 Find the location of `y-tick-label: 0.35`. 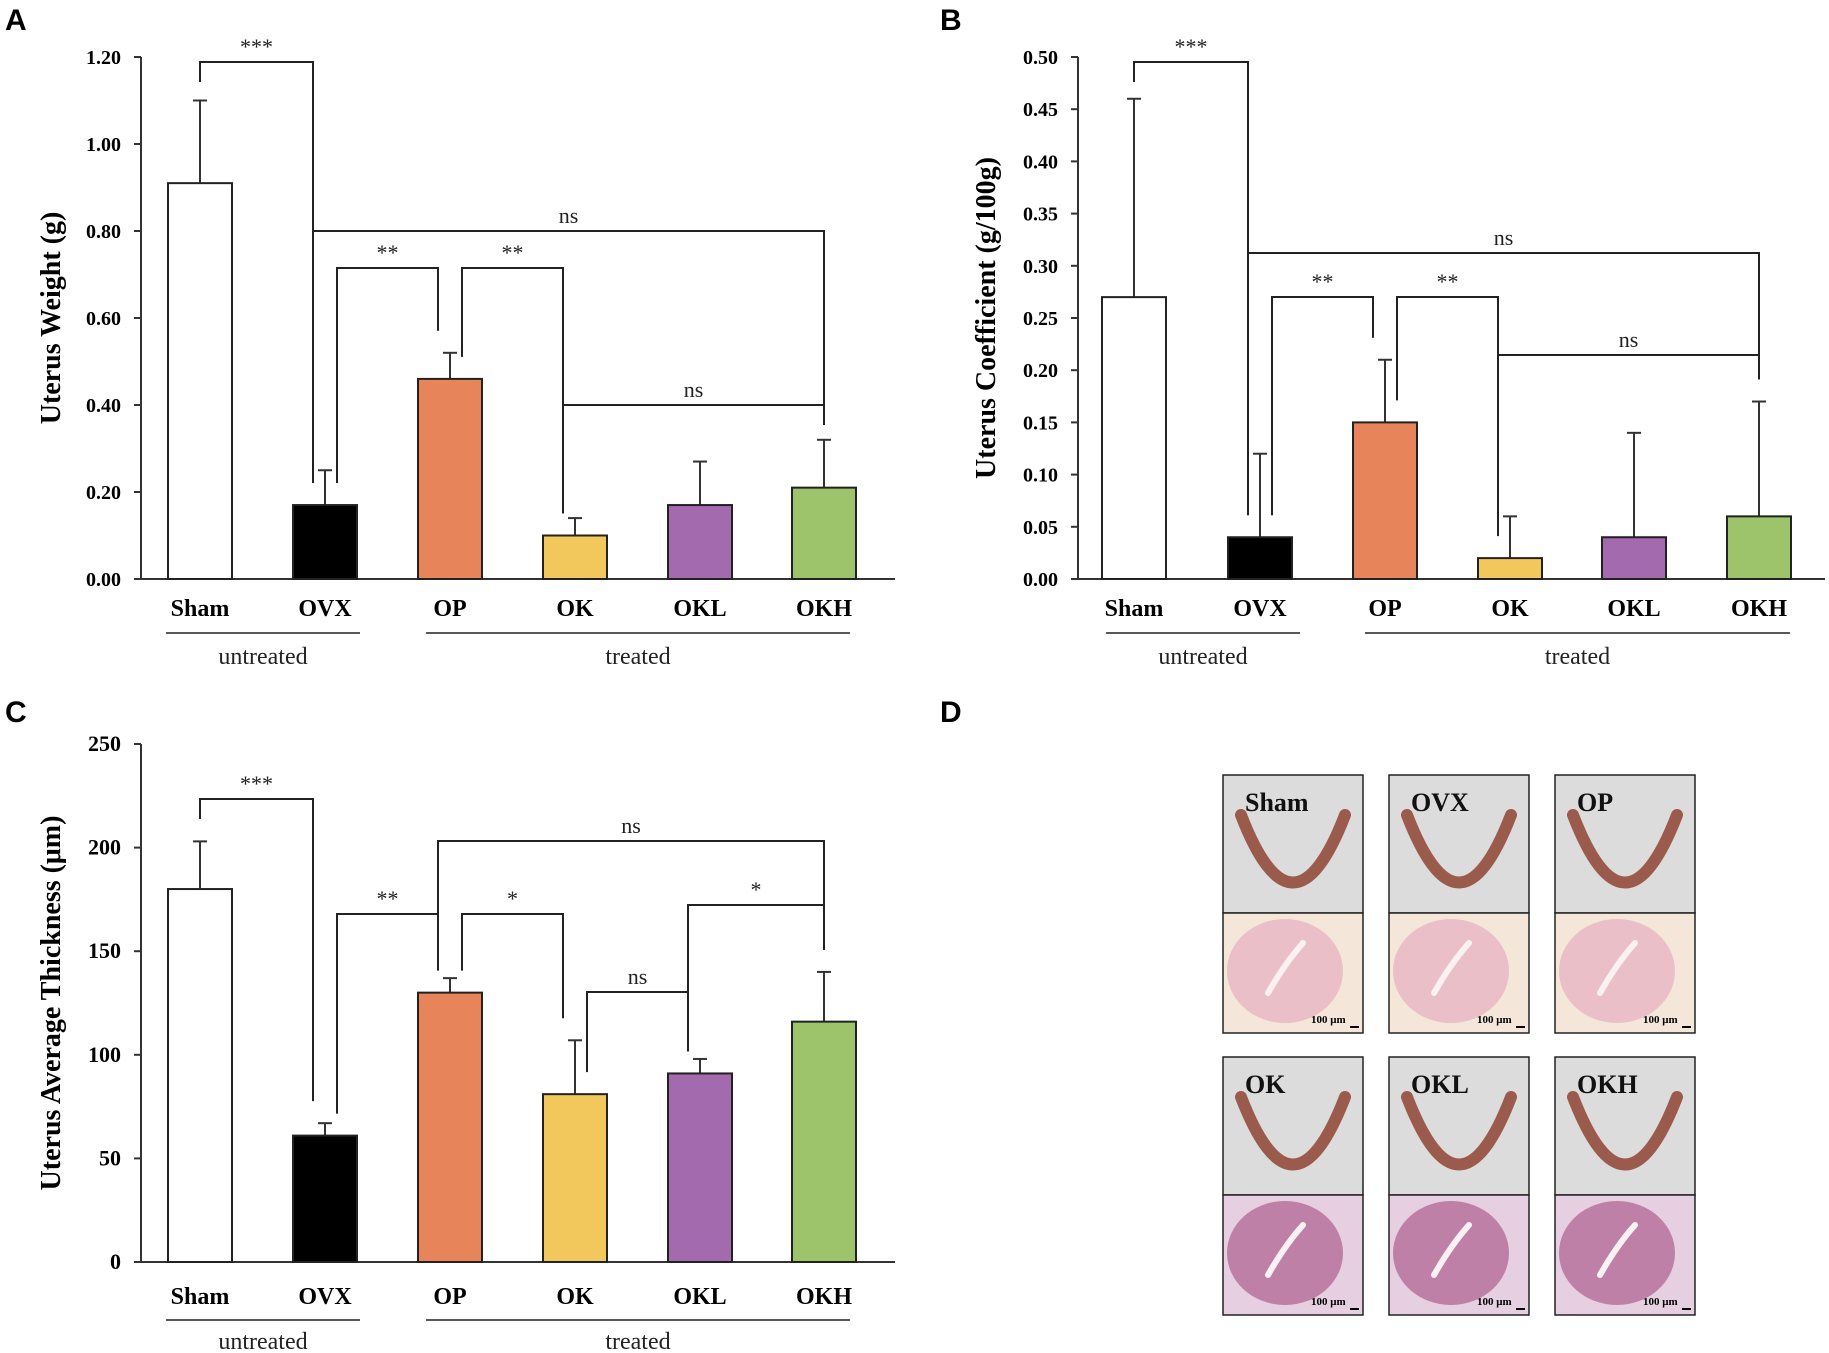

y-tick-label: 0.35 is located at coordinates (1040, 215).